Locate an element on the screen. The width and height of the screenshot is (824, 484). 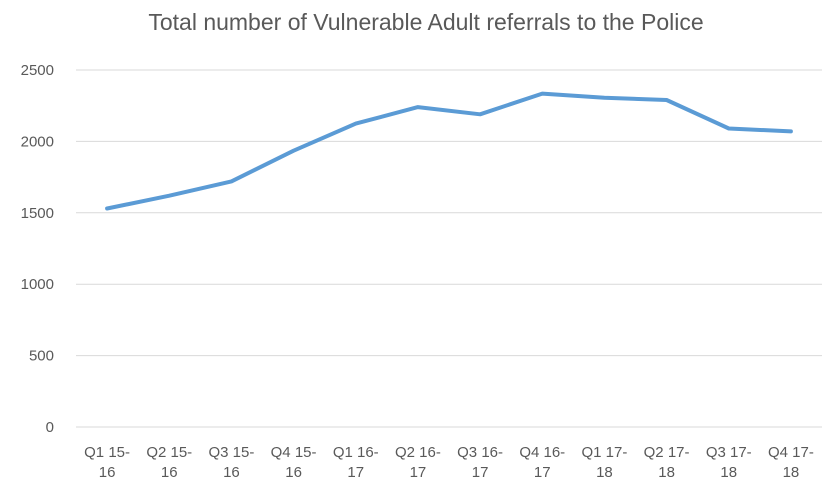
x-tick-label: Q4 15-16 is located at coordinates (294, 462).